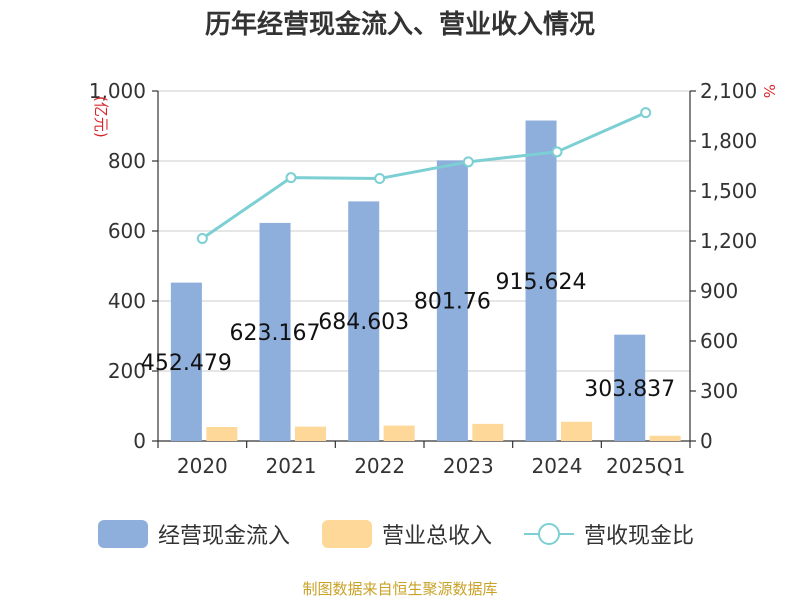  I want to click on legend-item-revenue: 营业总收入, so click(407, 534).